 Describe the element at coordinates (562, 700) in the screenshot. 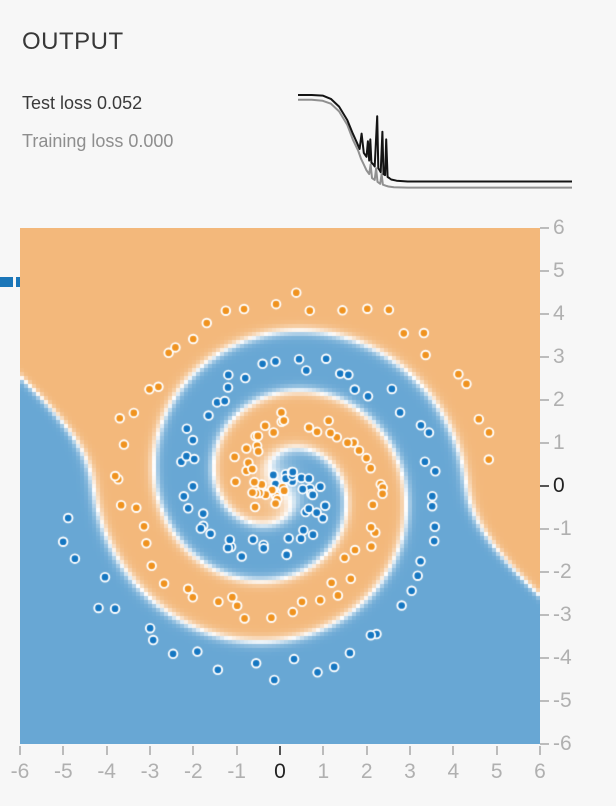

I see `y-axis-tick-label: -5` at that location.